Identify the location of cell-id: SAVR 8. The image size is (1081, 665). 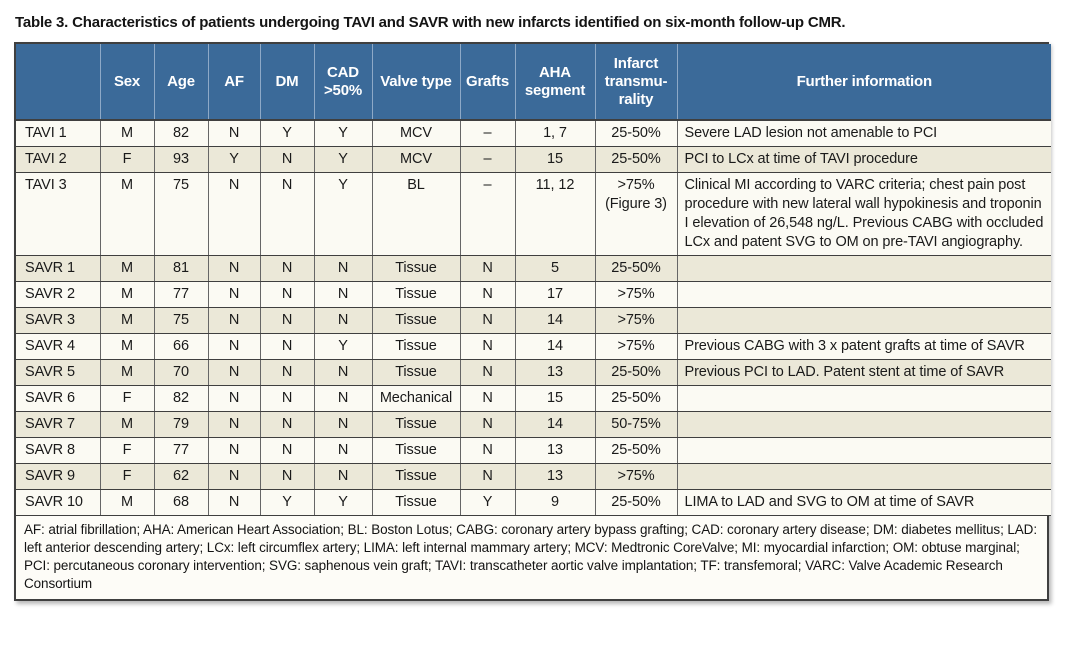
(58, 450).